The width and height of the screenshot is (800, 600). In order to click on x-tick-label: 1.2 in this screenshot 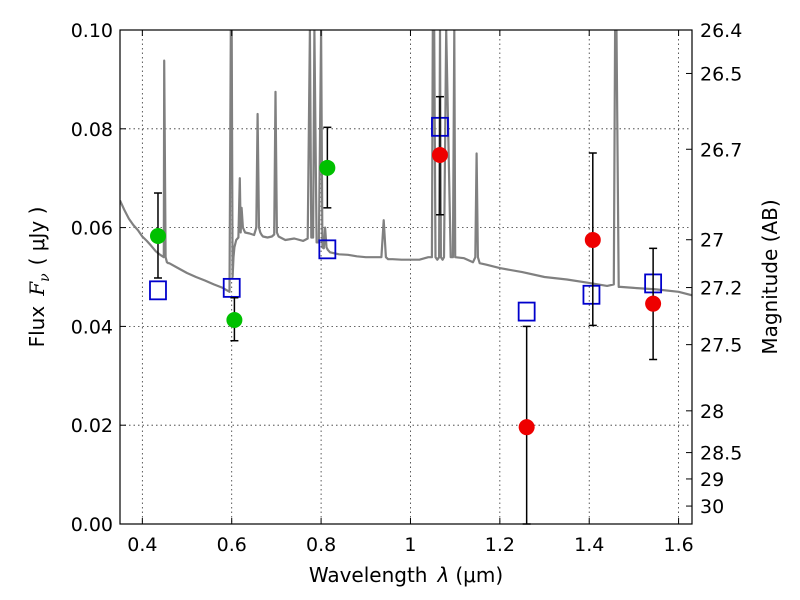, I will do `click(500, 545)`.